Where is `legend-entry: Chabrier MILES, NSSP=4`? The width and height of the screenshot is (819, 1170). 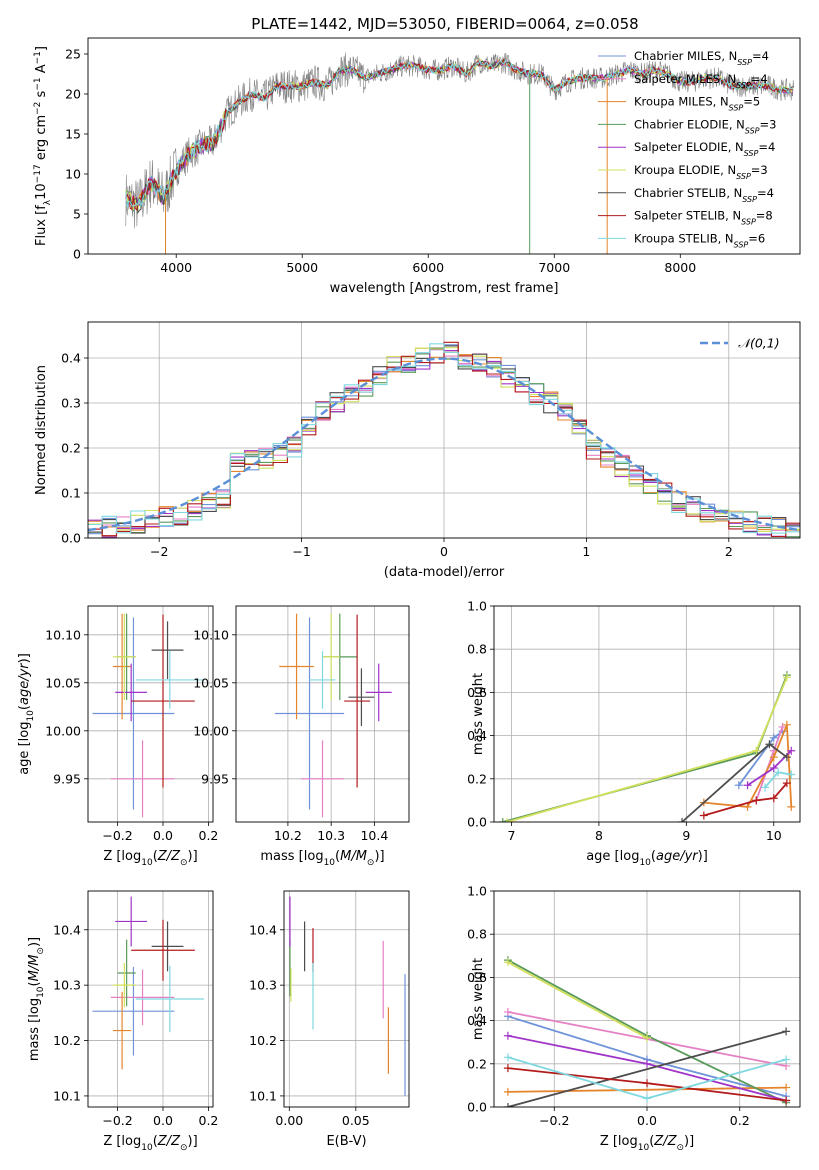
legend-entry: Chabrier MILES, NSSP=4 is located at coordinates (701, 58).